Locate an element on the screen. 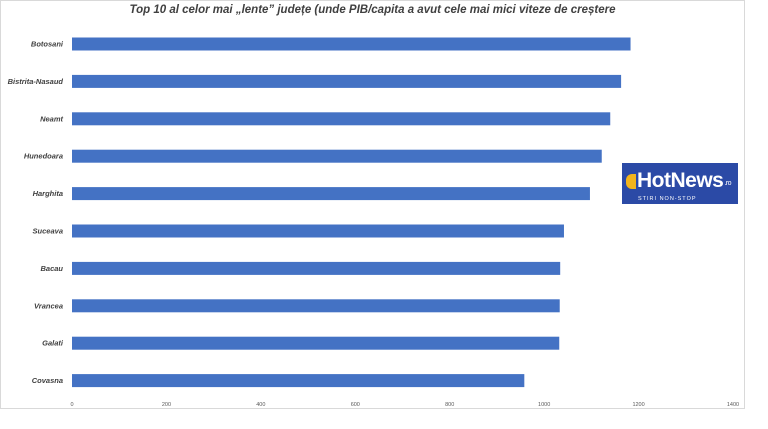 This screenshot has width=768, height=429. category-label: Botosani is located at coordinates (47, 44).